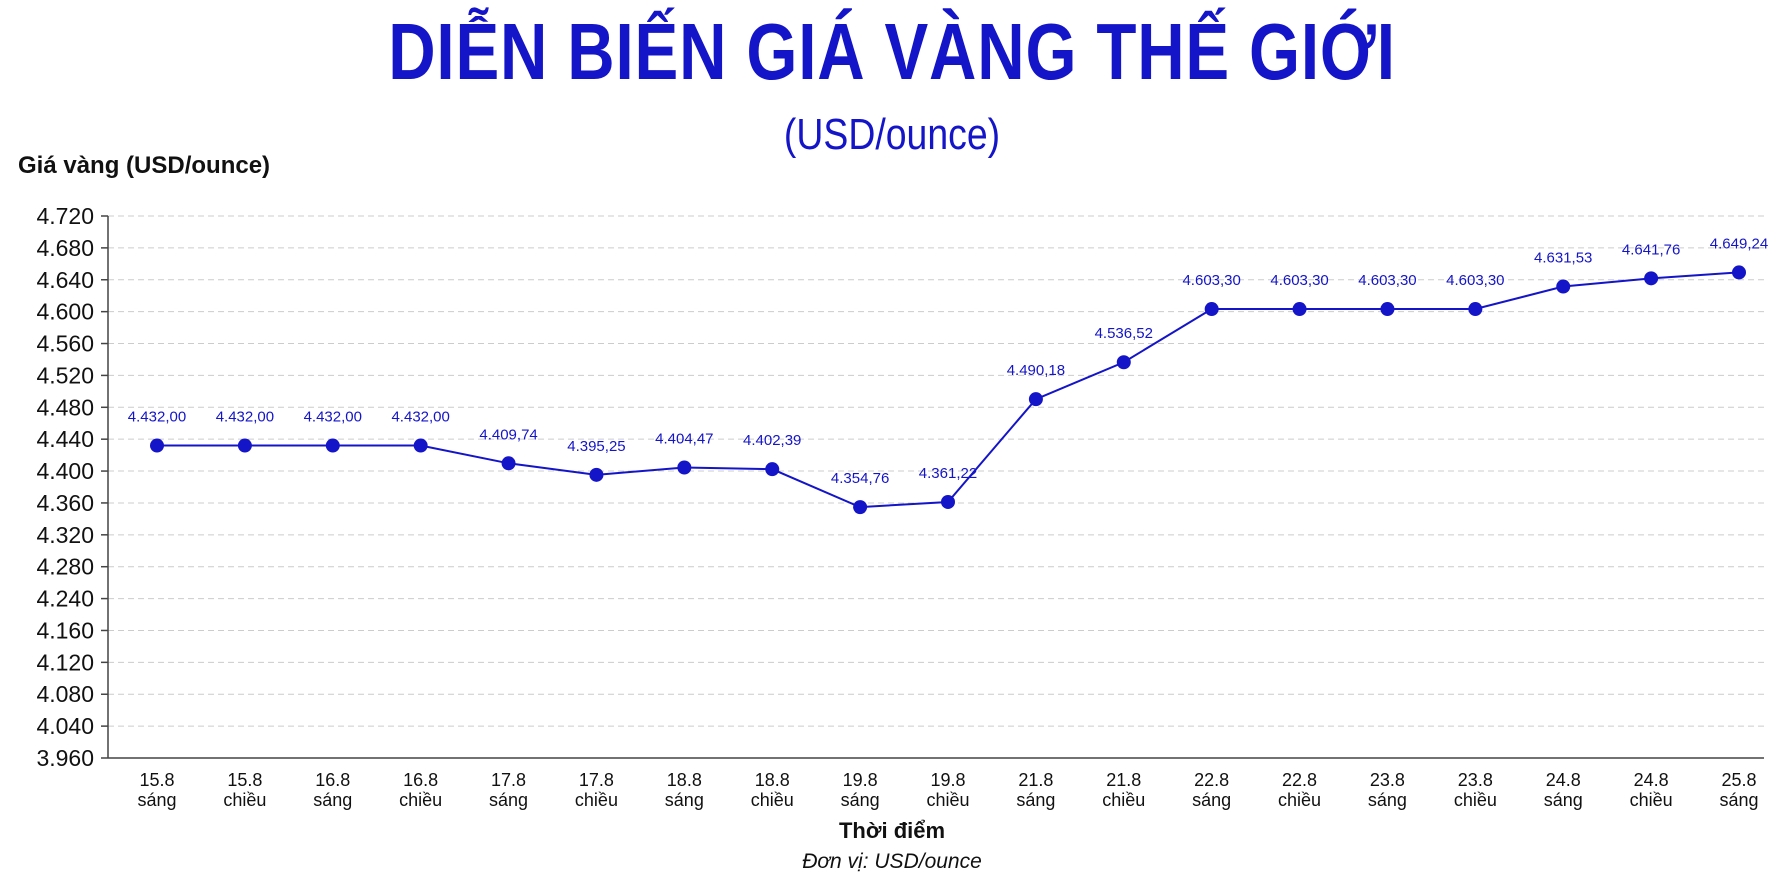 This screenshot has width=1784, height=881. What do you see at coordinates (65, 439) in the screenshot?
I see `y-tick-label: 4.440` at bounding box center [65, 439].